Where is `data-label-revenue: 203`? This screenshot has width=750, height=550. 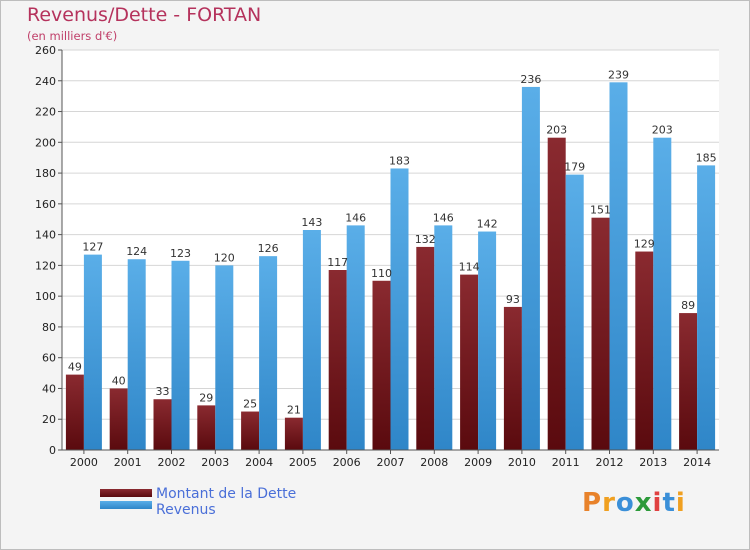
data-label-revenue: 203 is located at coordinates (662, 130).